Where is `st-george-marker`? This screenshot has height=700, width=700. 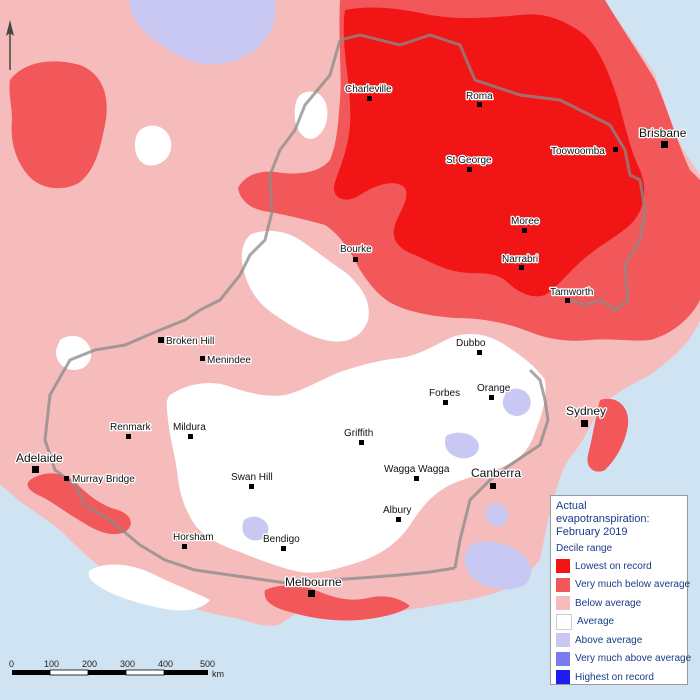 st-george-marker is located at coordinates (469, 169).